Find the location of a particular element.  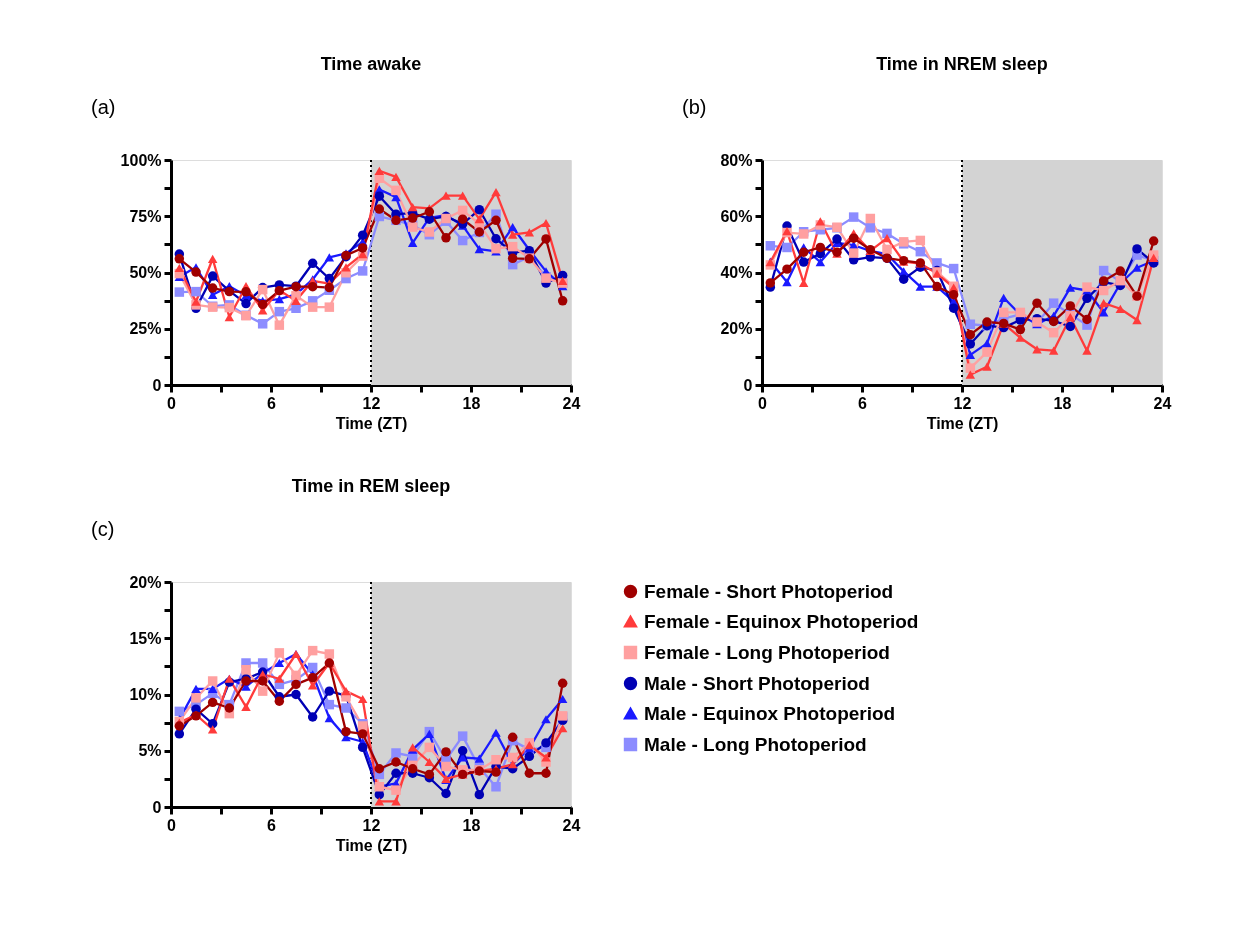

legend-label: Female - Long Photoperiod is located at coordinates (767, 652).